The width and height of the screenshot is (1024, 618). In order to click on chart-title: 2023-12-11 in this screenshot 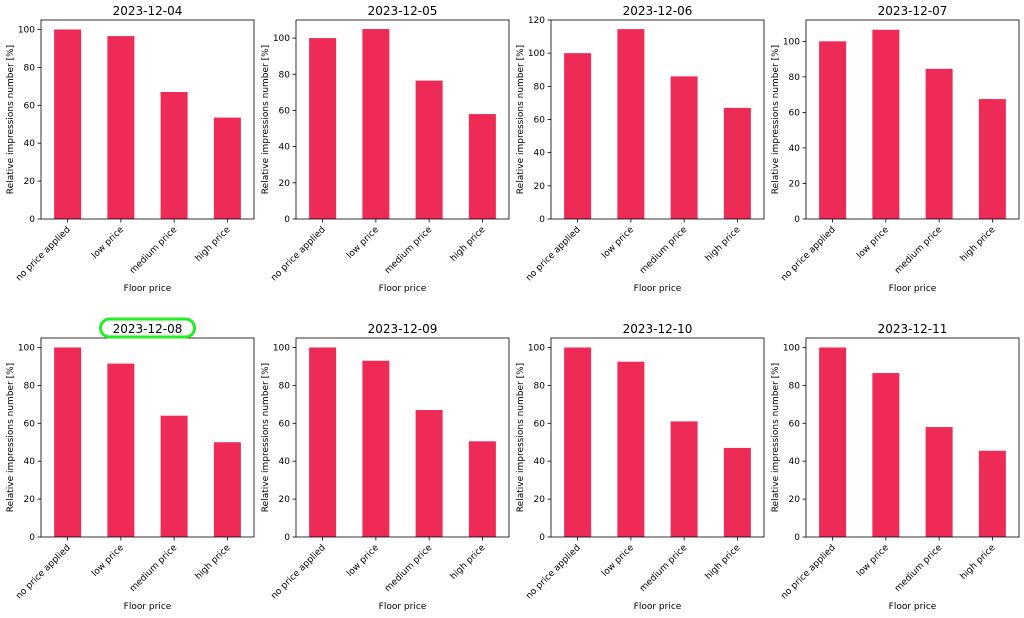, I will do `click(913, 329)`.